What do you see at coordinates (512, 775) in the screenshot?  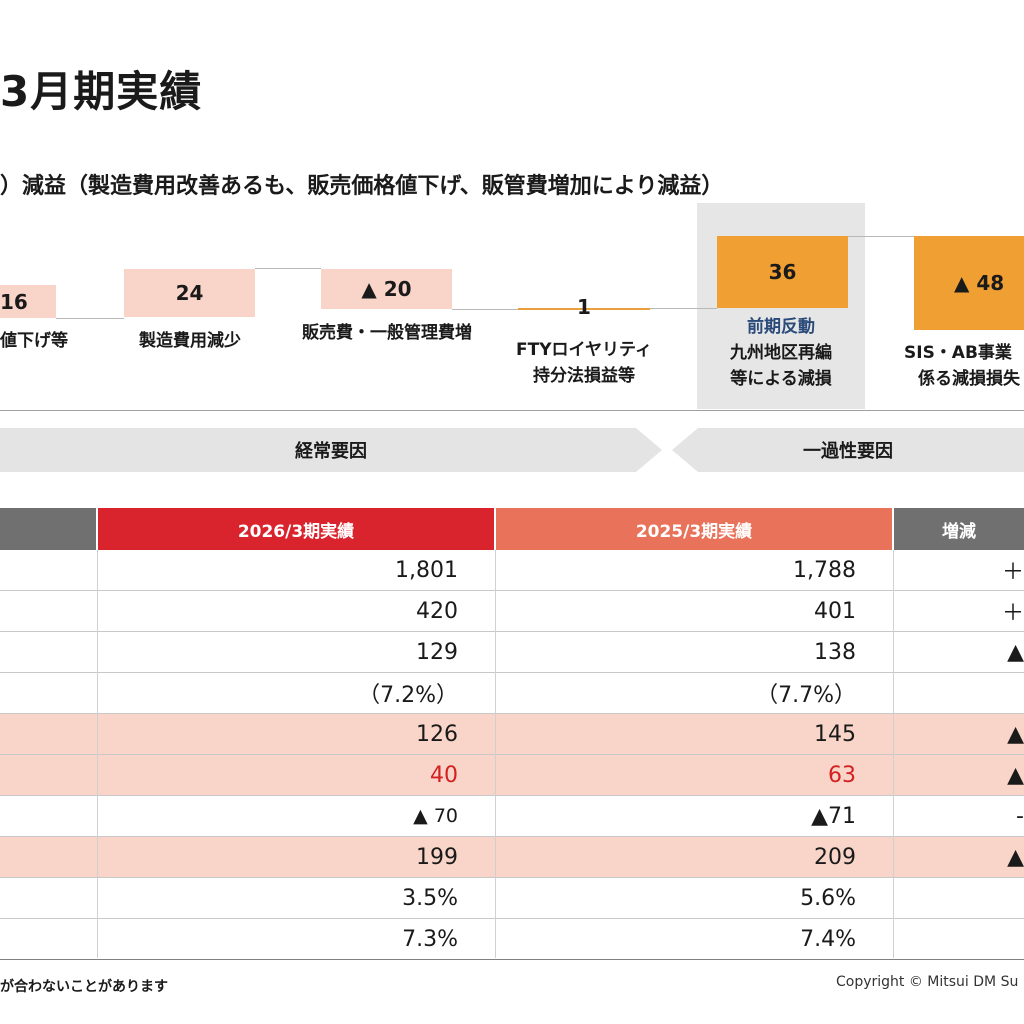 I see `table-row: 40 63 ▲` at bounding box center [512, 775].